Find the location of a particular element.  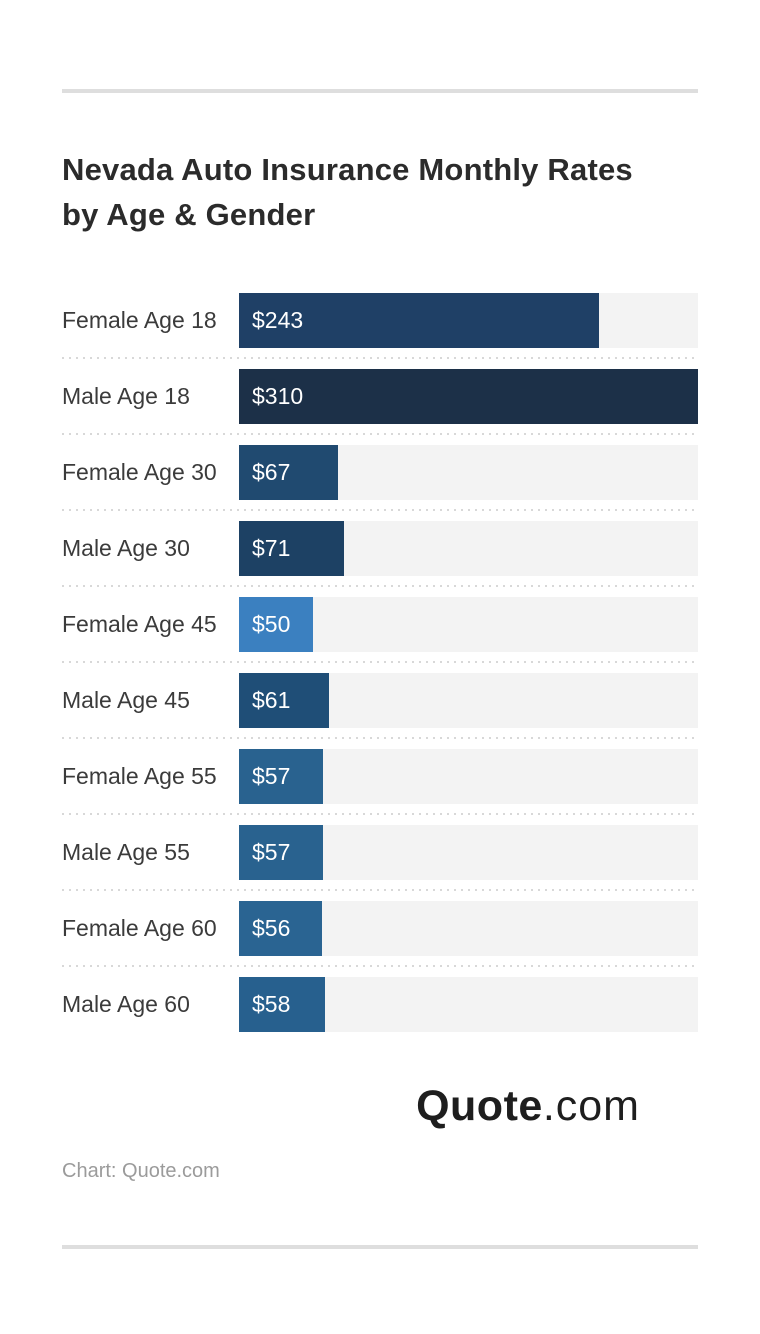

bar-track: $61 is located at coordinates (468, 700).